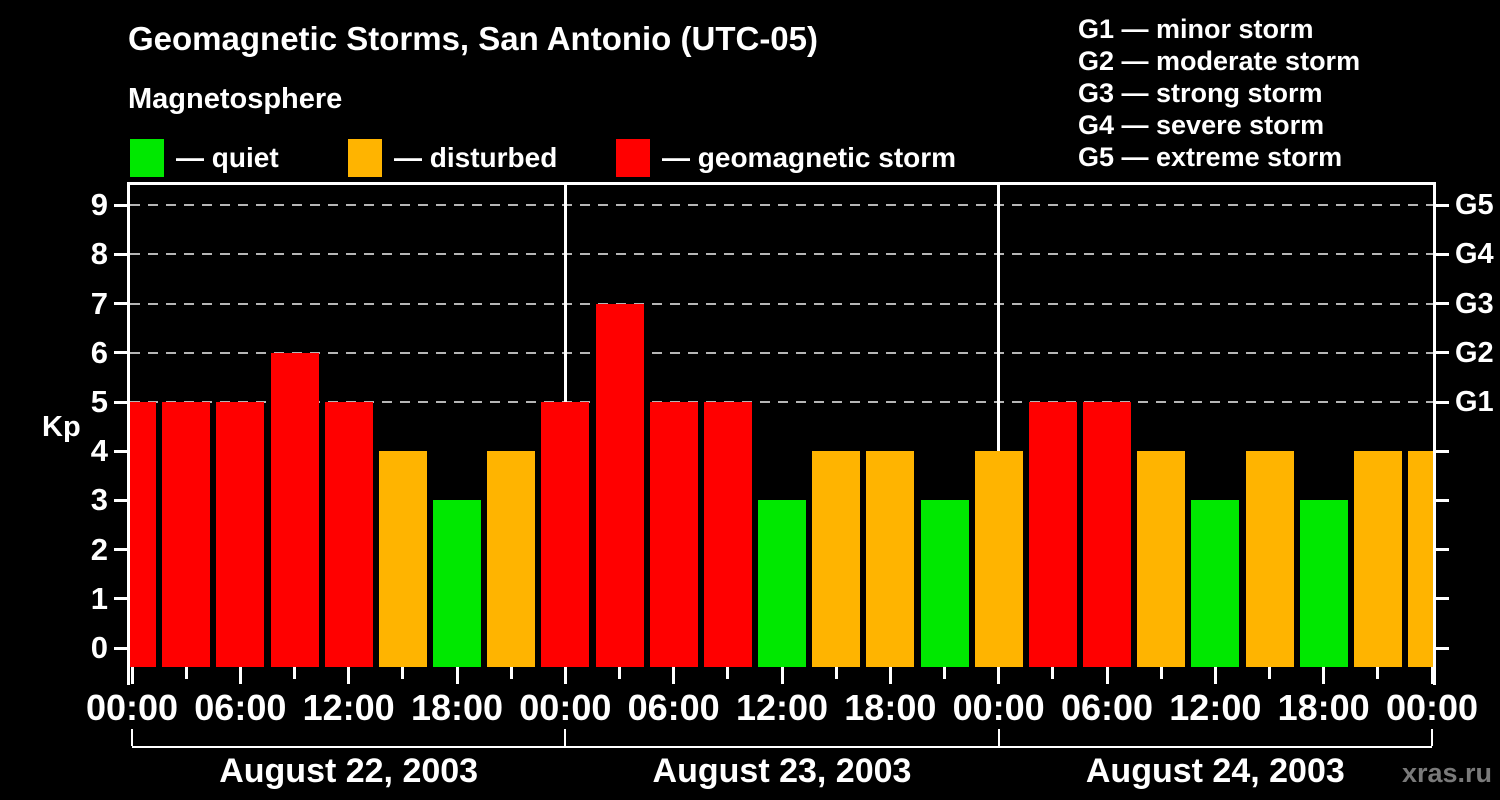 Image resolution: width=1500 pixels, height=800 pixels. What do you see at coordinates (809, 157) in the screenshot?
I see `legend-label: — geomagnetic storm` at bounding box center [809, 157].